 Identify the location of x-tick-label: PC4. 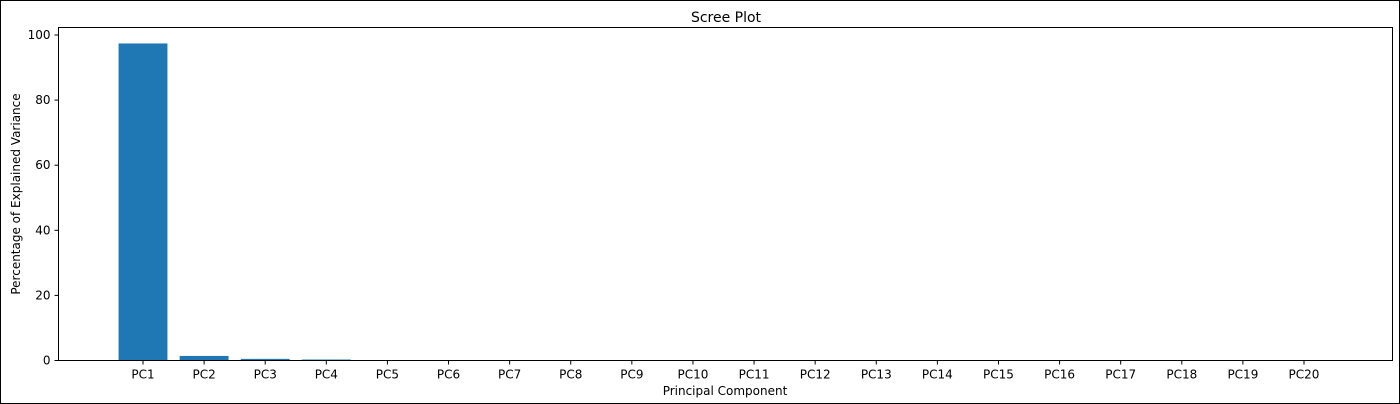
(326, 375).